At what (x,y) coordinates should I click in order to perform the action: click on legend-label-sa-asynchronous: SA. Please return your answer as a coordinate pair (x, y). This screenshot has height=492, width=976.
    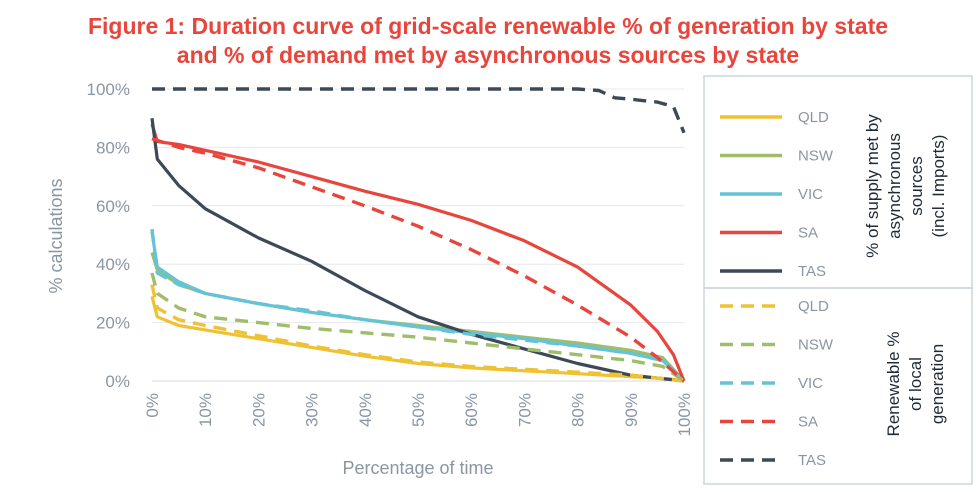
    Looking at the image, I should click on (808, 233).